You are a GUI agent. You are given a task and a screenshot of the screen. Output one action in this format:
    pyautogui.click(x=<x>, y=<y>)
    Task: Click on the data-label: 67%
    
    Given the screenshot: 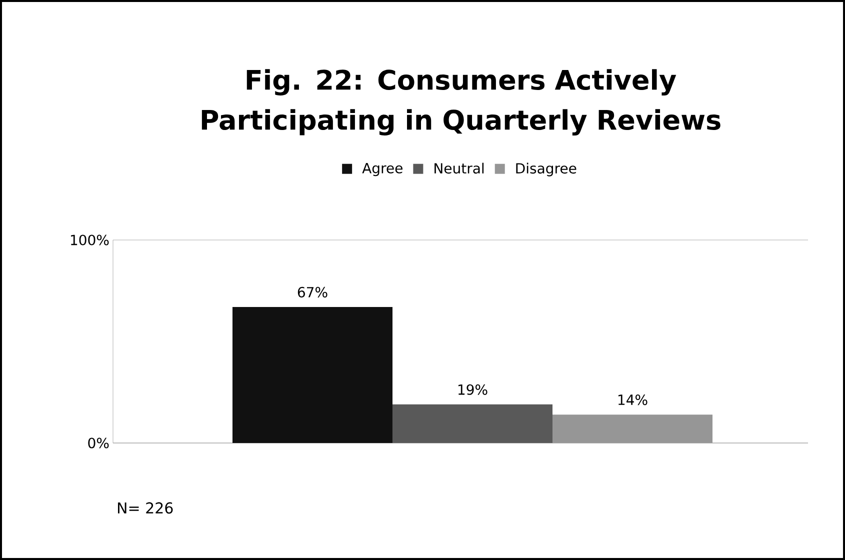 What is the action you would take?
    pyautogui.click(x=313, y=292)
    